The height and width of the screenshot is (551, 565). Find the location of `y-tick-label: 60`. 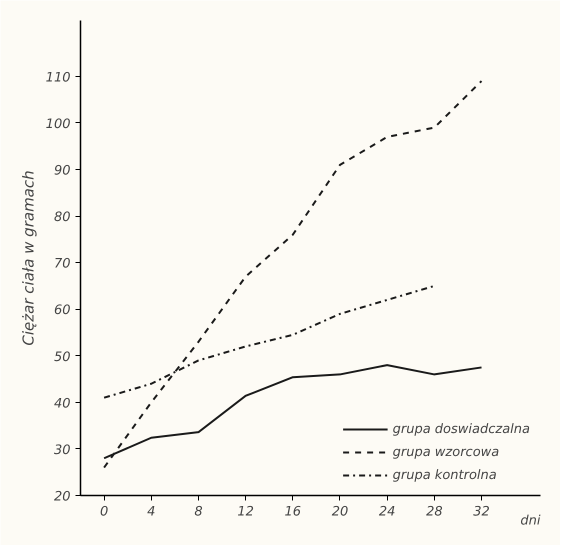

y-tick-label: 60 is located at coordinates (62, 310).